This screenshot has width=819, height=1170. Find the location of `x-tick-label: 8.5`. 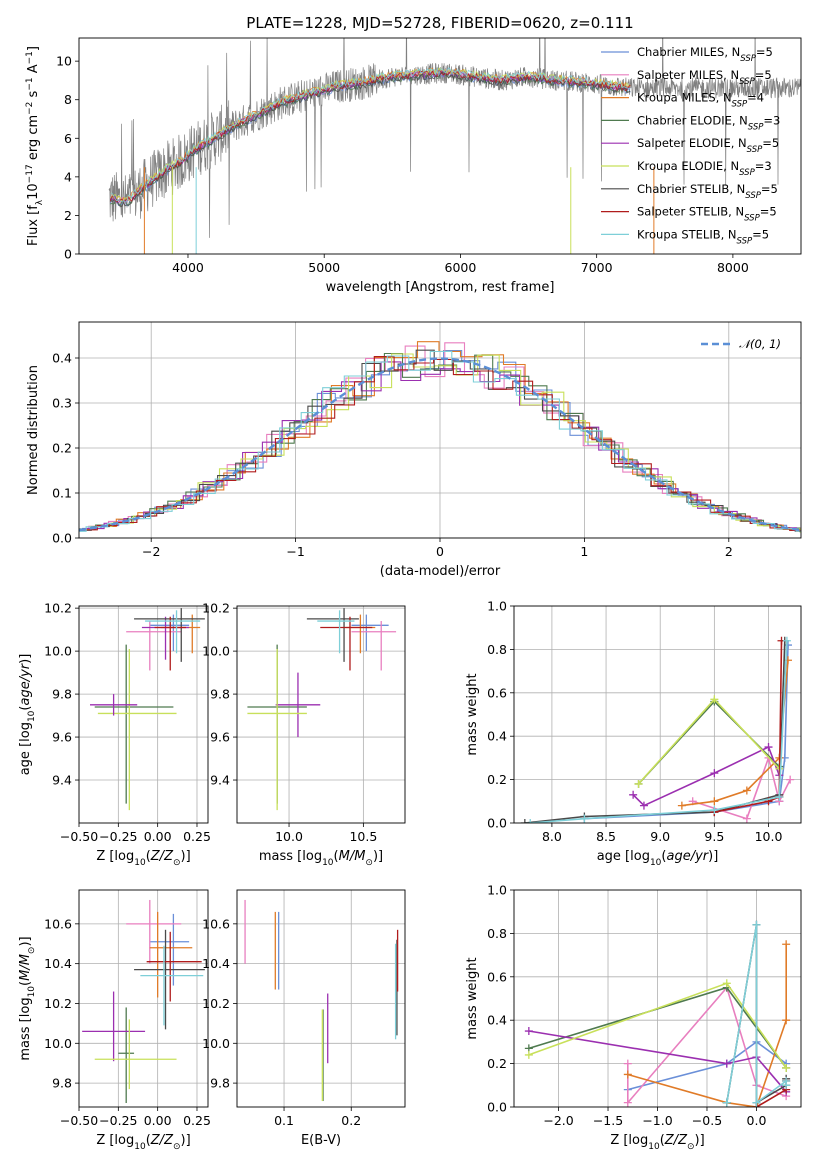

x-tick-label: 8.5 is located at coordinates (606, 836).